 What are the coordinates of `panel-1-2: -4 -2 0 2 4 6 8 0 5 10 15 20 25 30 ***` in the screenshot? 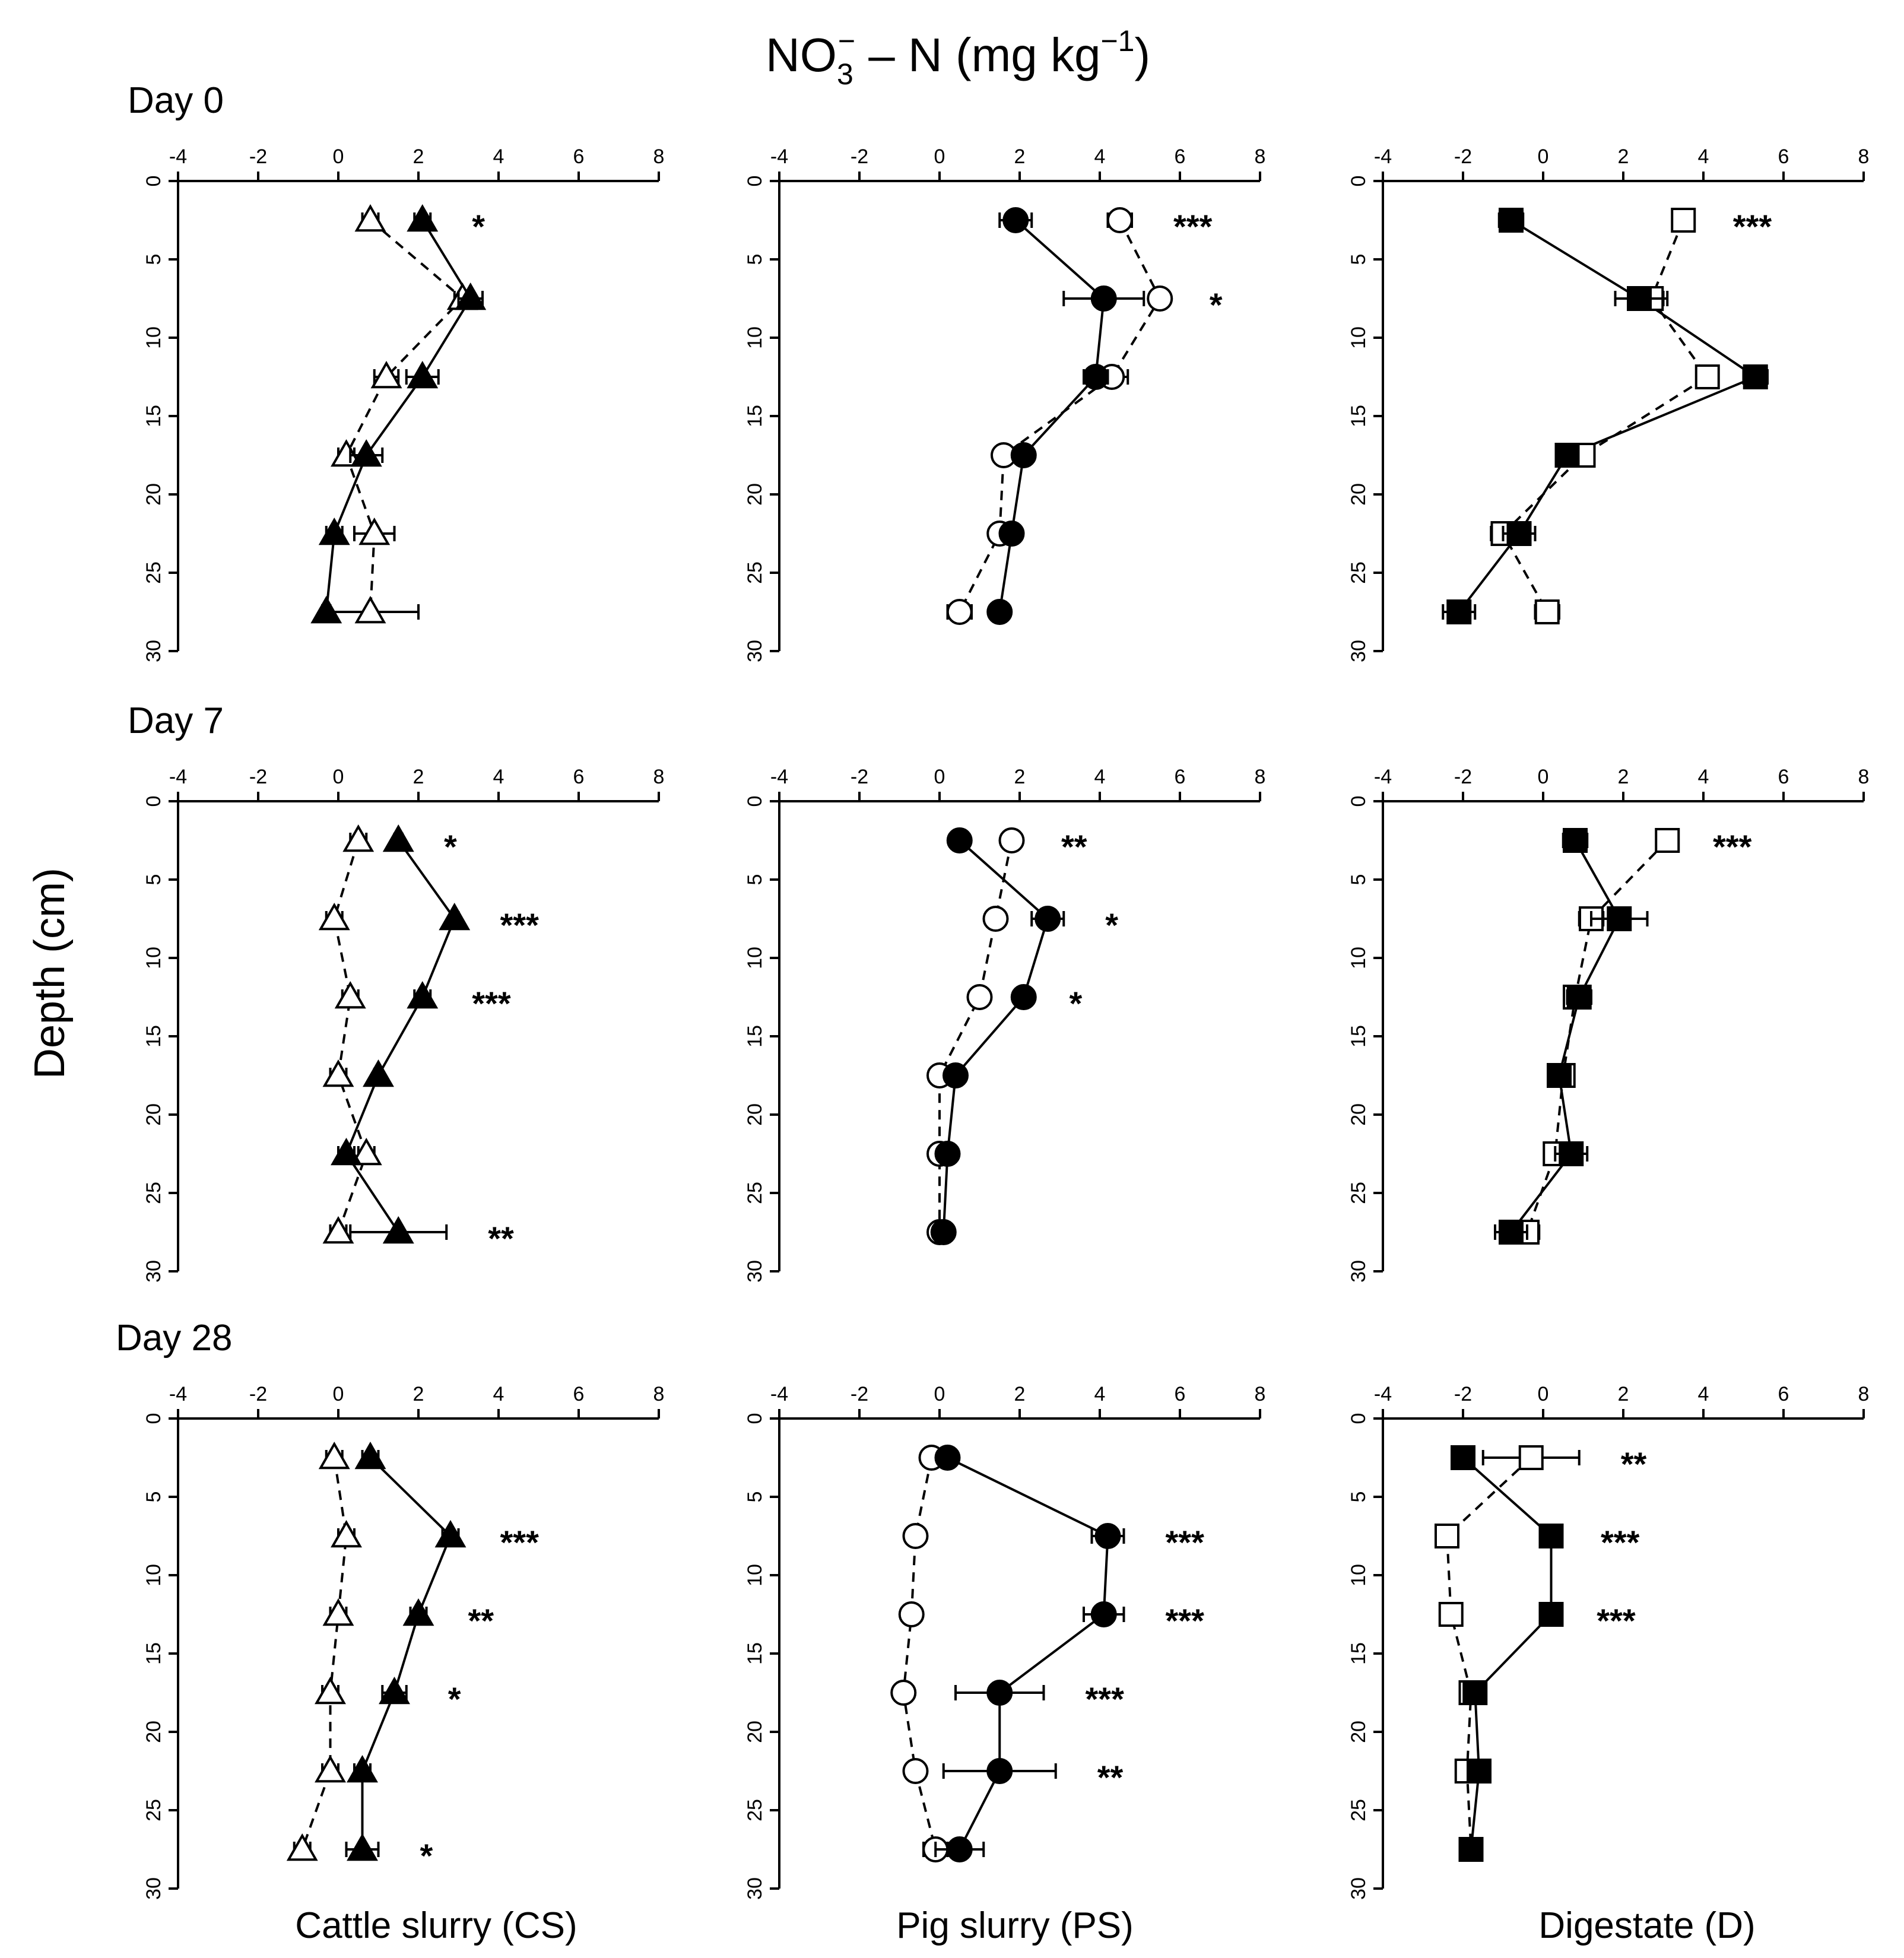 It's located at (1608, 1024).